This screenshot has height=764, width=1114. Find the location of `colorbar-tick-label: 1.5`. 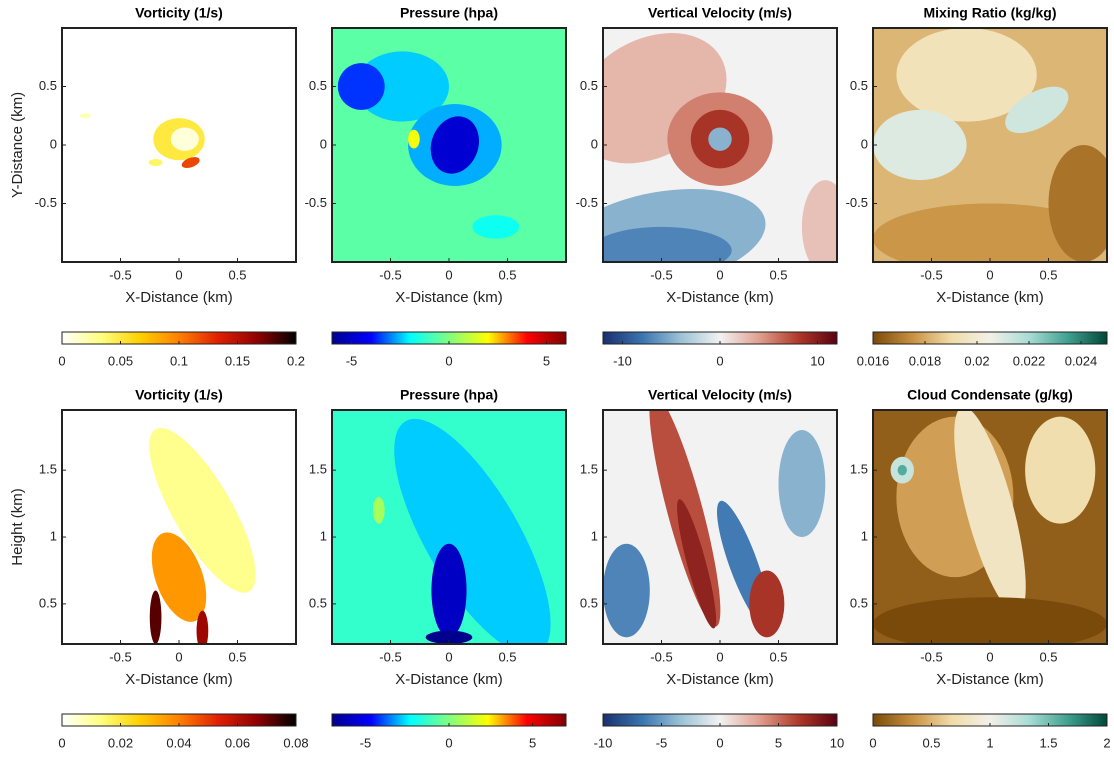

colorbar-tick-label: 1.5 is located at coordinates (1048, 742).